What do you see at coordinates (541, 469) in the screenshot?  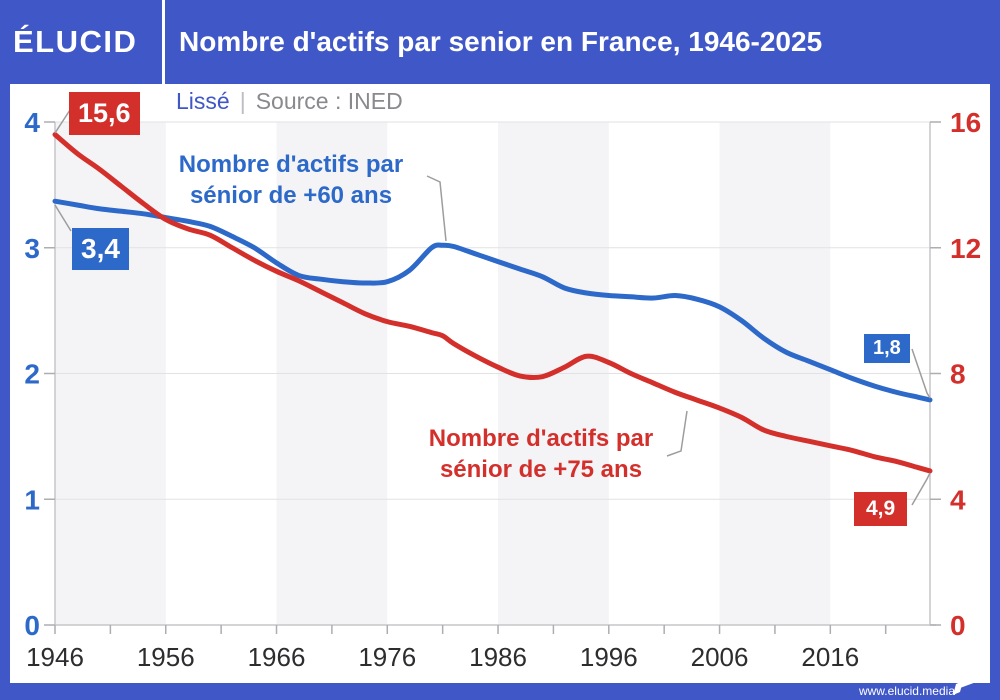 I see `series-label-75-line2: sénior de +75 ans` at bounding box center [541, 469].